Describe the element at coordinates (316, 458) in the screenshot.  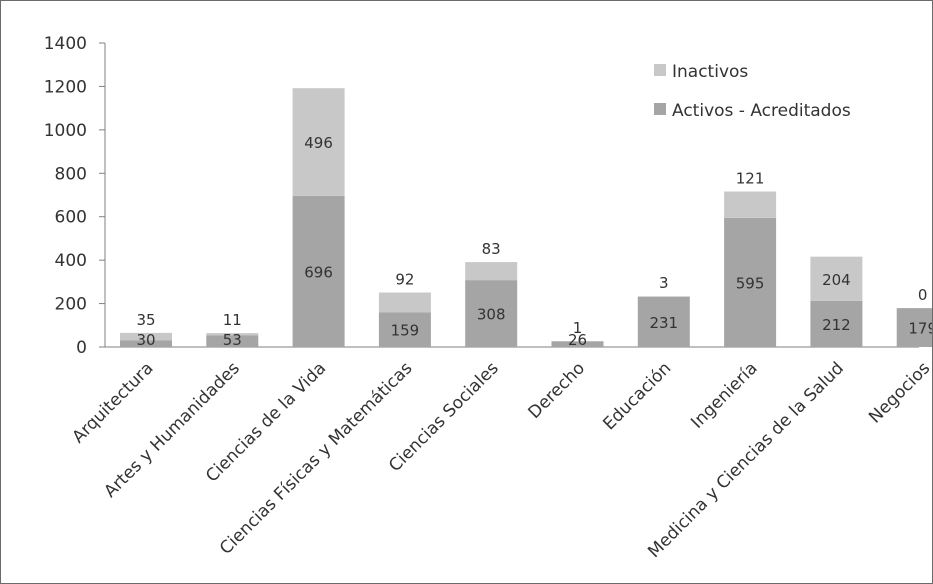
I see `x-category-label: Ciencias Físicas y Matemáticas` at that location.